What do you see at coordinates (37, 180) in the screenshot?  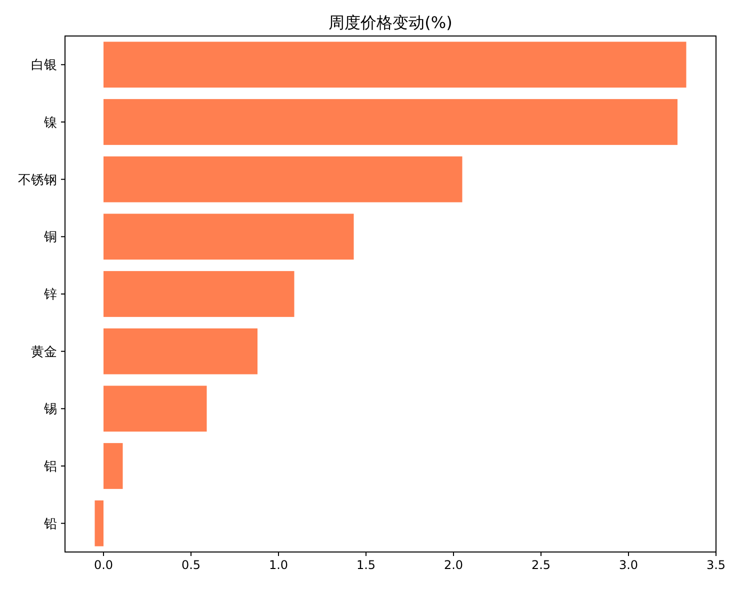 I see `y-tick-label: 不锈钢` at bounding box center [37, 180].